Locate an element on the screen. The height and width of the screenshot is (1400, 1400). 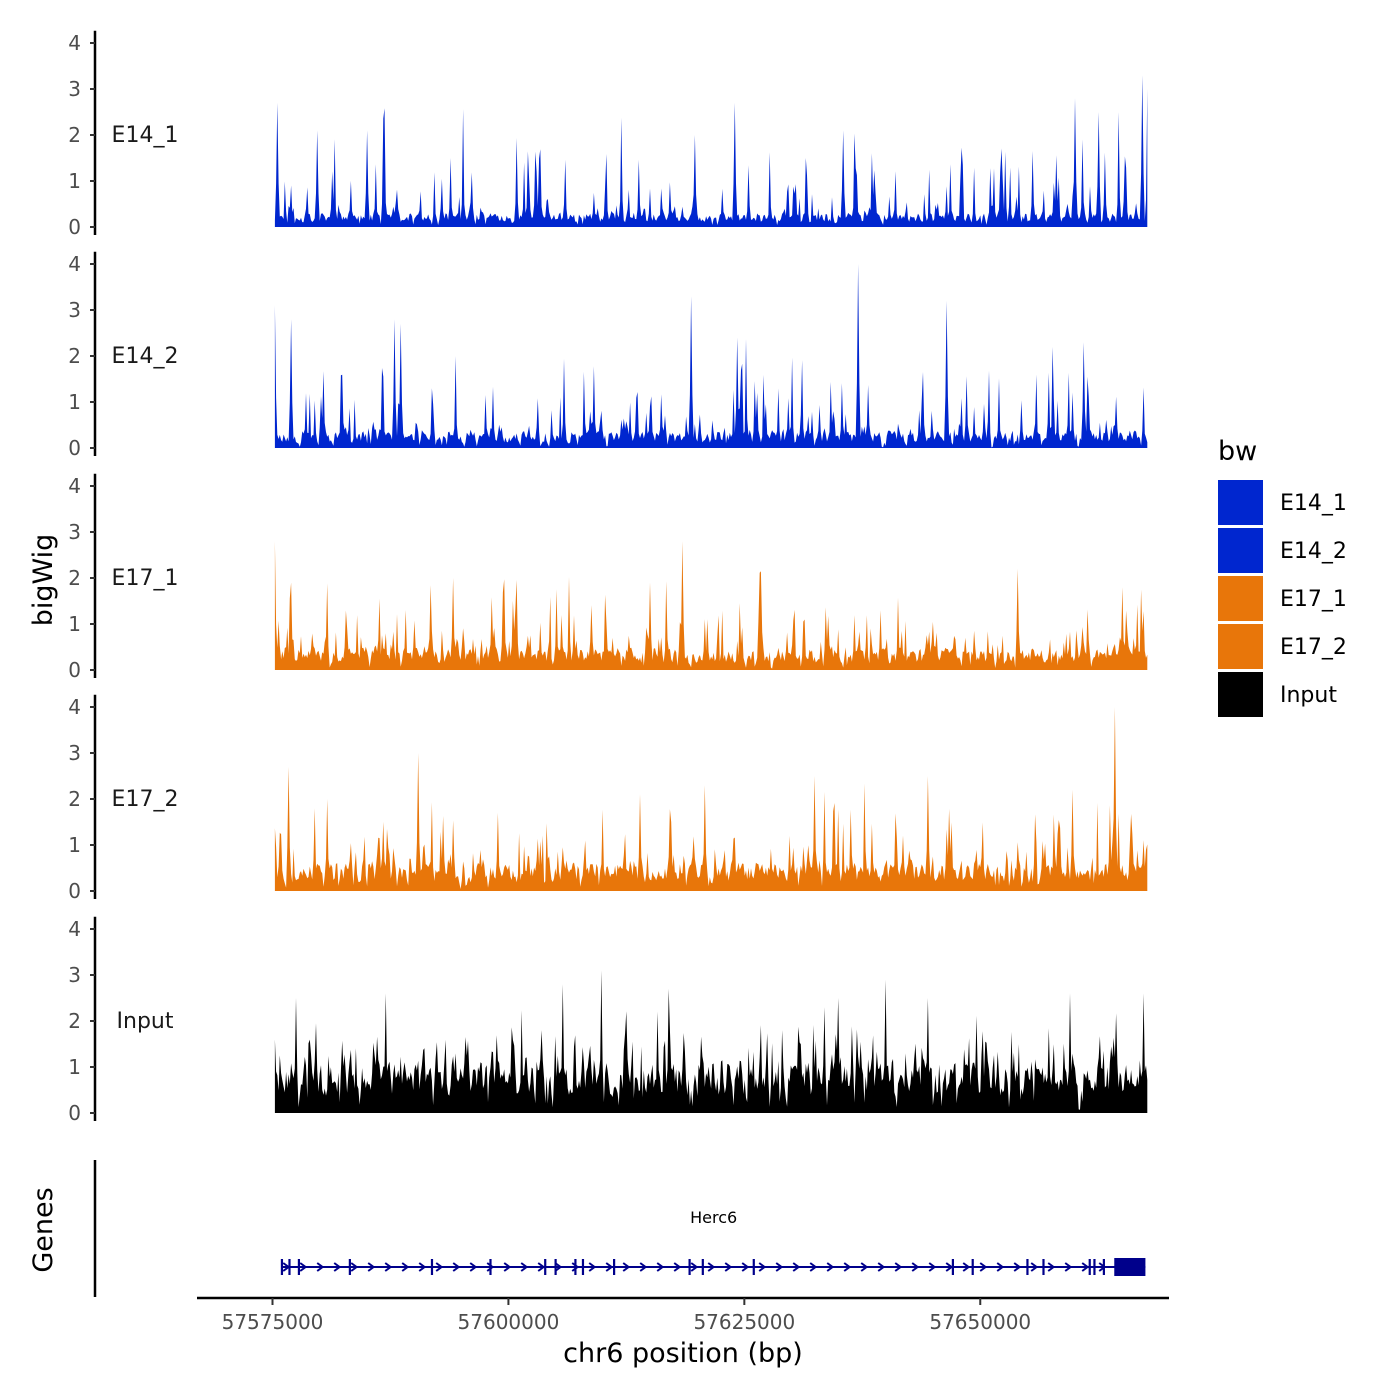
x-tick-label: 57650000 is located at coordinates (980, 1322).